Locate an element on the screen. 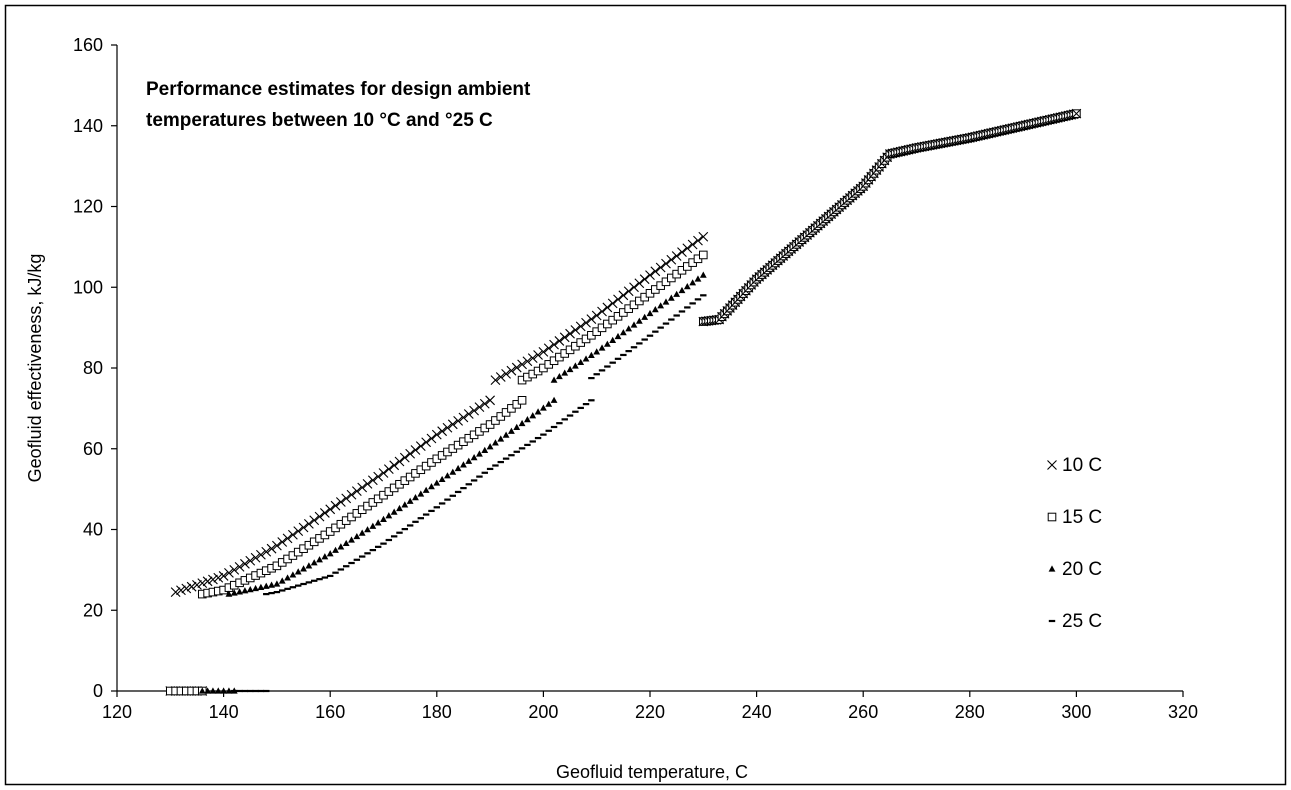  y-tick-label: 40 is located at coordinates (93, 530).